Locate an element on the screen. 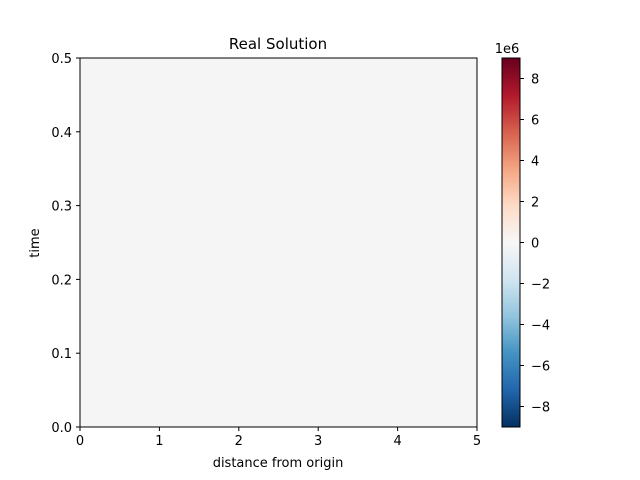  y-tick-label: 0.4 is located at coordinates (61, 133).